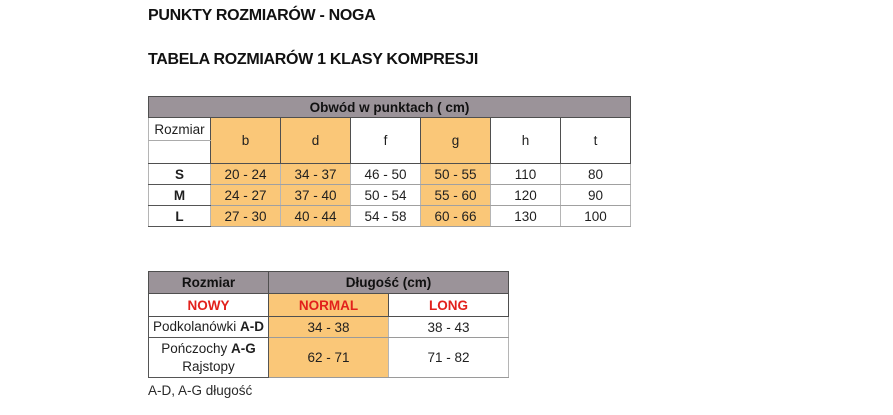  What do you see at coordinates (245, 174) in the screenshot?
I see `table1-cell-b: 20 - 24` at bounding box center [245, 174].